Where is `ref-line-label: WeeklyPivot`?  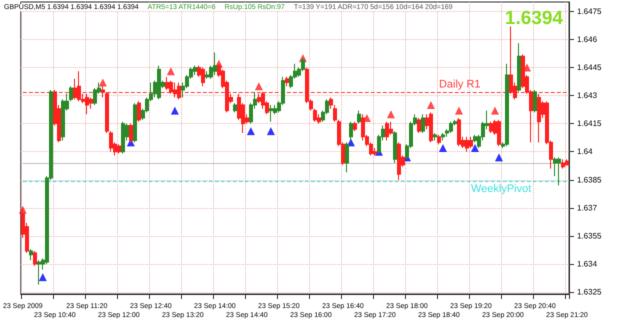
ref-line-label: WeeklyPivot is located at coordinates (501, 189).